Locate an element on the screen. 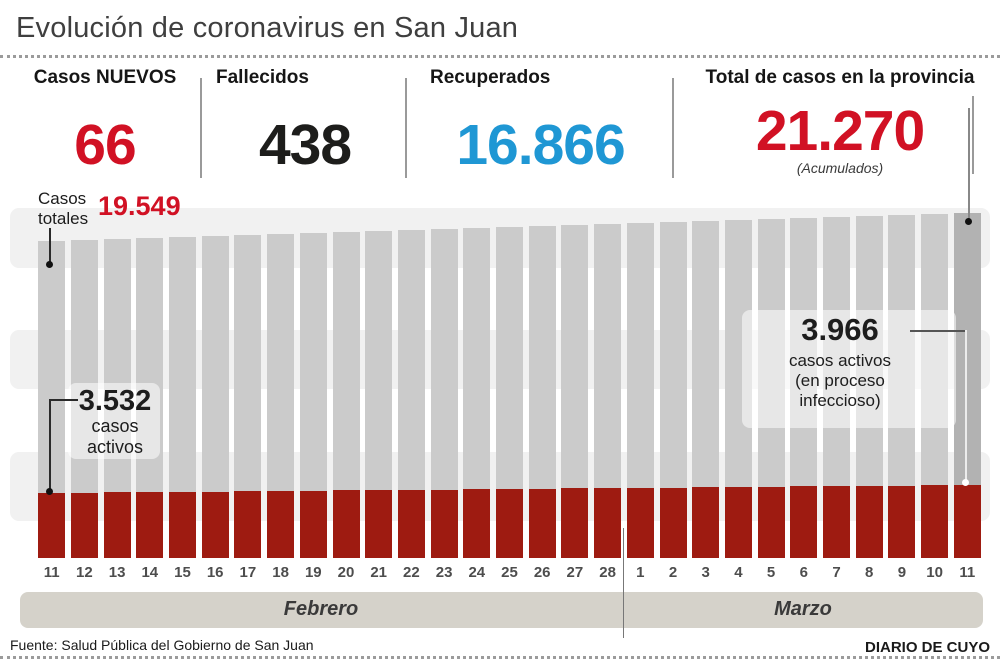 This screenshot has width=1000, height=668. annotation-right-line-v is located at coordinates (966, 406).